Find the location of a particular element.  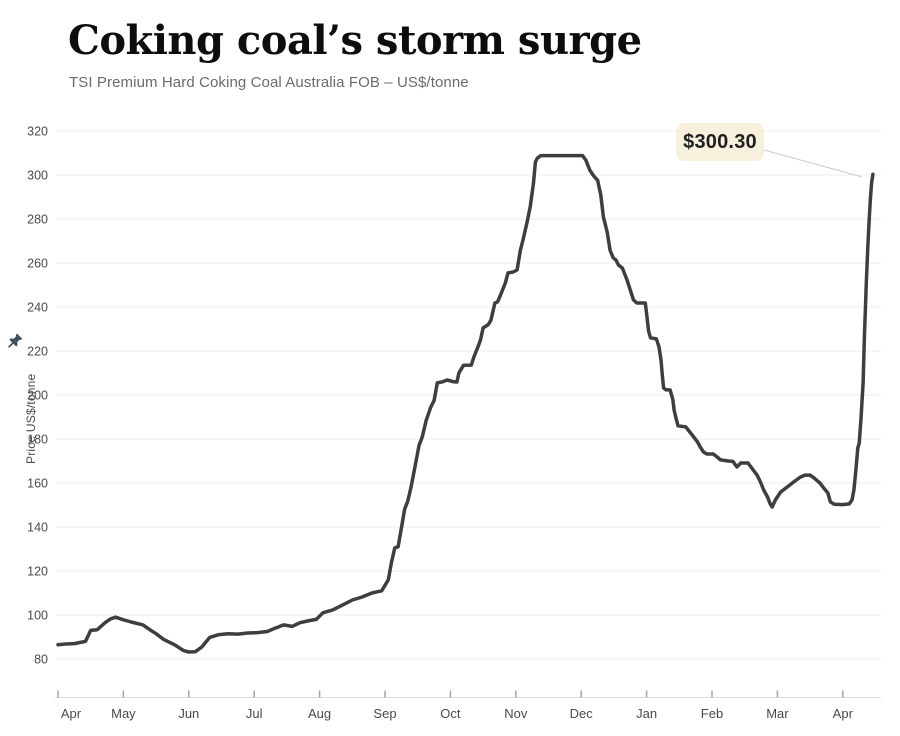

y-tick-label: 240 is located at coordinates (37, 308).